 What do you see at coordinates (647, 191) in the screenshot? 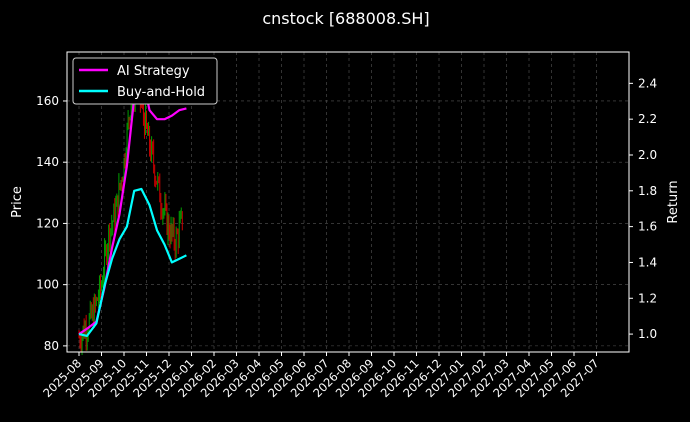
I see `y2-tick-label: 1.8` at bounding box center [647, 191].